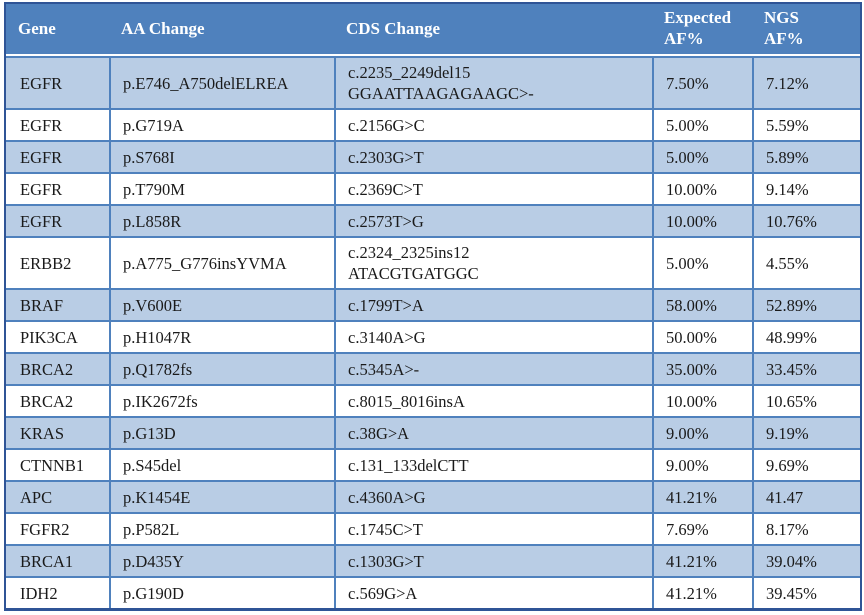 This screenshot has width=864, height=615. What do you see at coordinates (493, 464) in the screenshot?
I see `cell-cds: c.131_133delCTT` at bounding box center [493, 464].